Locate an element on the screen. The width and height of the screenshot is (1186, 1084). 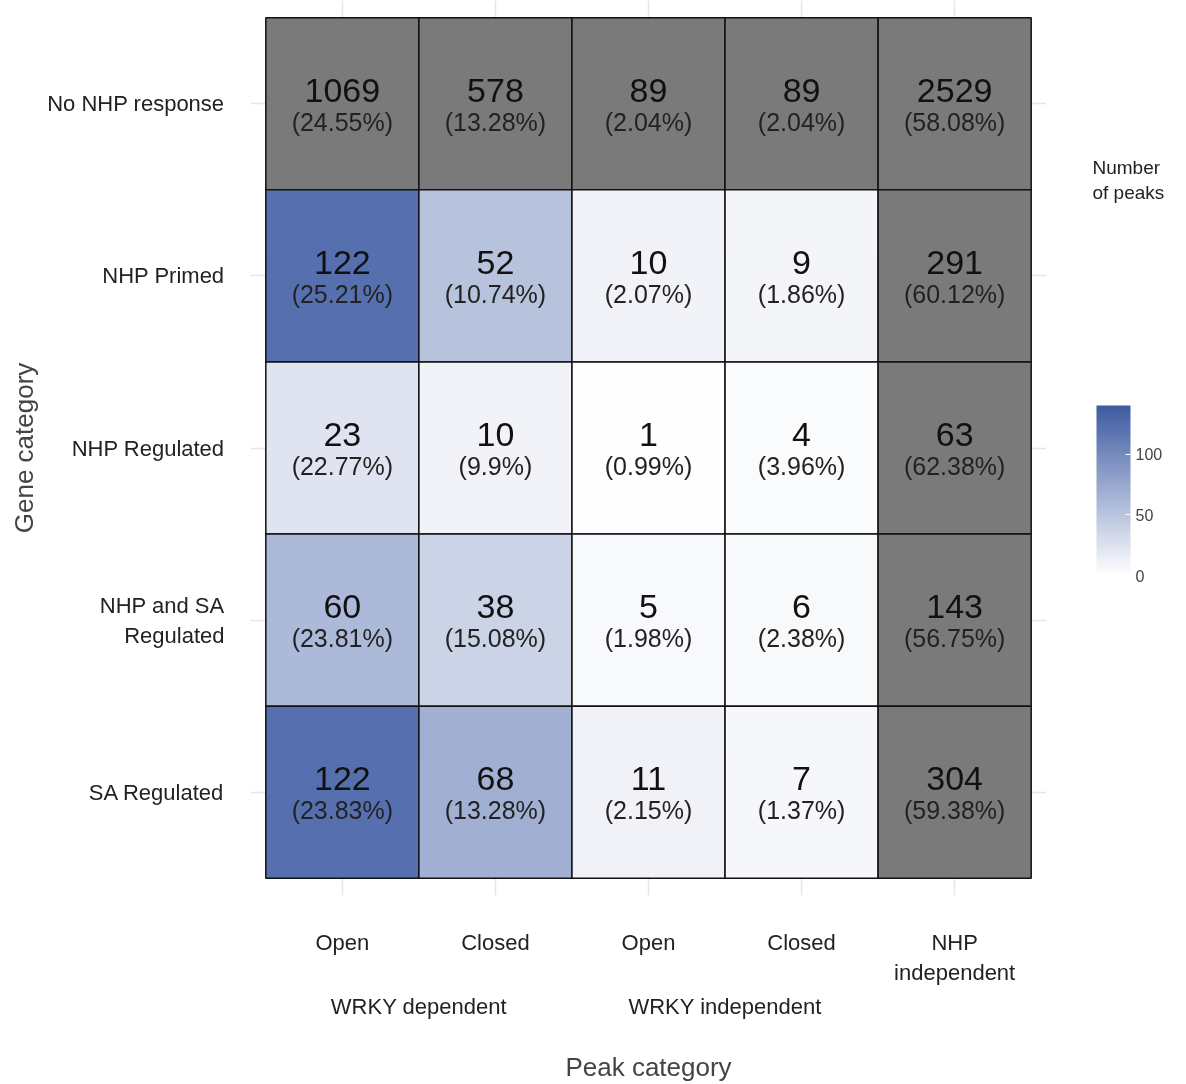
x-tick-label: NHP independent is located at coordinates (955, 957).